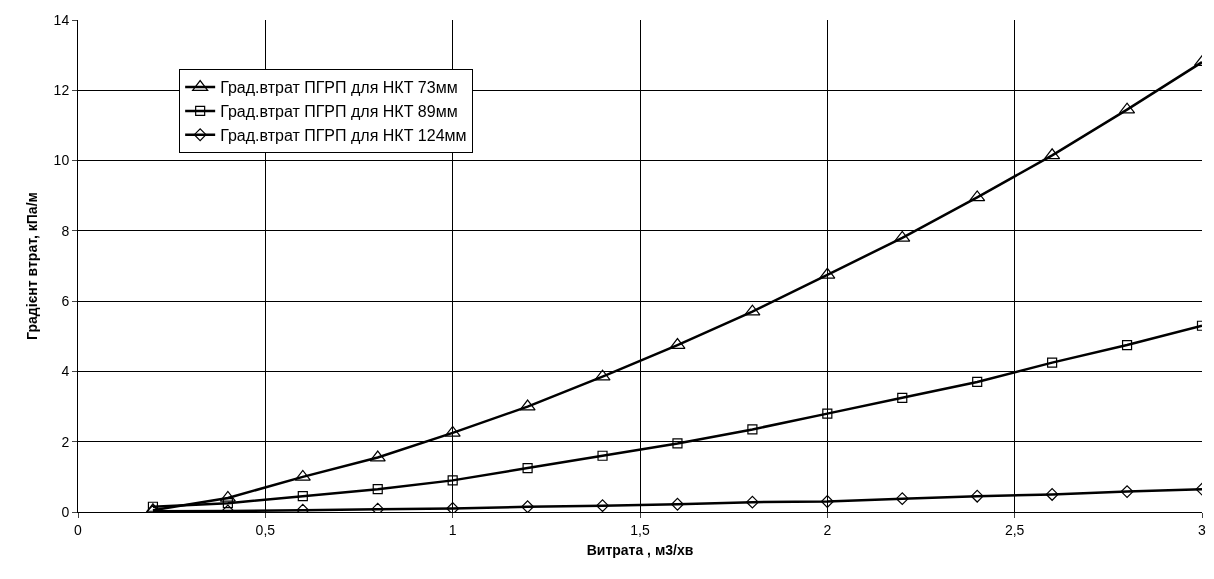 This screenshot has width=1214, height=579. Describe the element at coordinates (61, 19) in the screenshot. I see `y-tick-label: 14` at that location.